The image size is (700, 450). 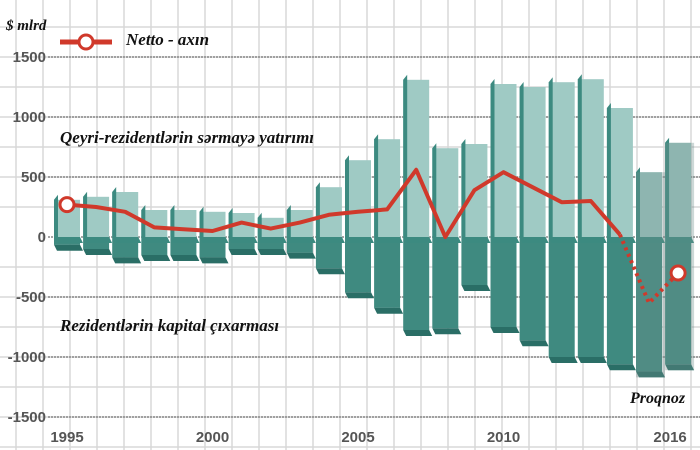 I want to click on y-tick-label: 500, so click(x=33, y=177).